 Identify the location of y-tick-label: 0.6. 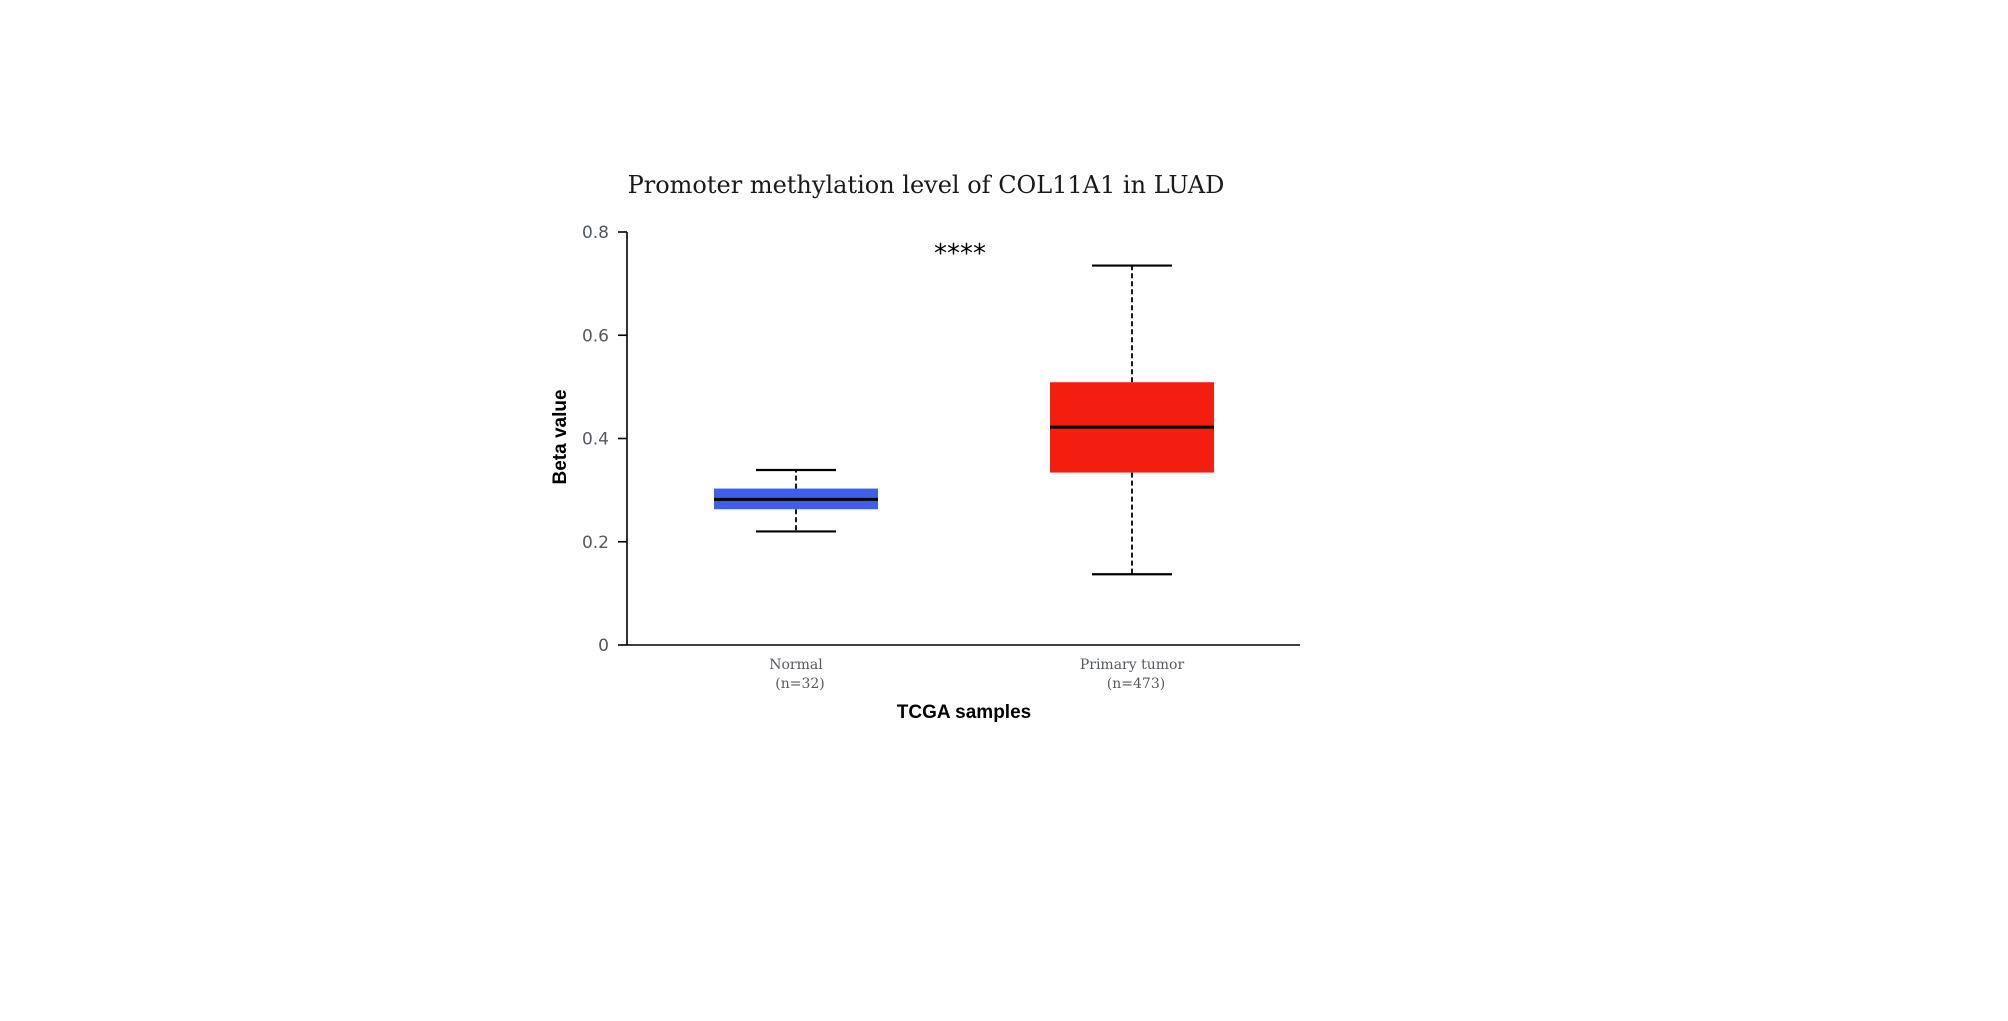
(595, 336).